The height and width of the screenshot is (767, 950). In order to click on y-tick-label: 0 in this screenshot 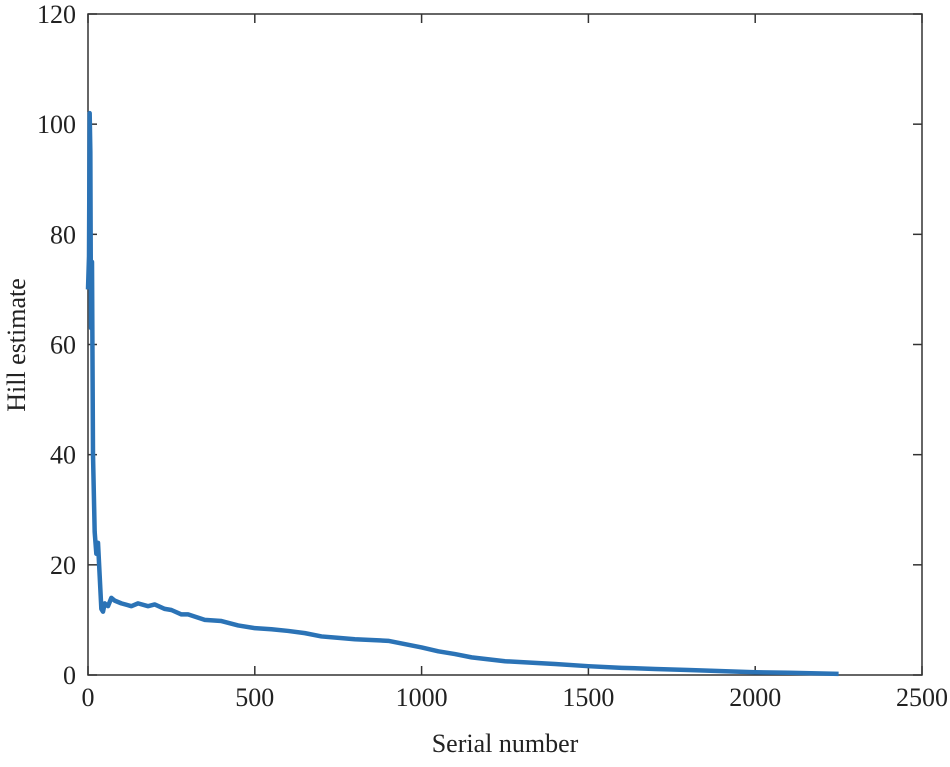, I will do `click(69, 675)`.